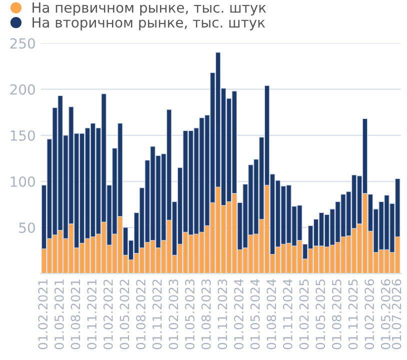 This screenshot has width=407, height=360. What do you see at coordinates (22, 43) in the screenshot?
I see `y-tick-label: 250` at bounding box center [22, 43].